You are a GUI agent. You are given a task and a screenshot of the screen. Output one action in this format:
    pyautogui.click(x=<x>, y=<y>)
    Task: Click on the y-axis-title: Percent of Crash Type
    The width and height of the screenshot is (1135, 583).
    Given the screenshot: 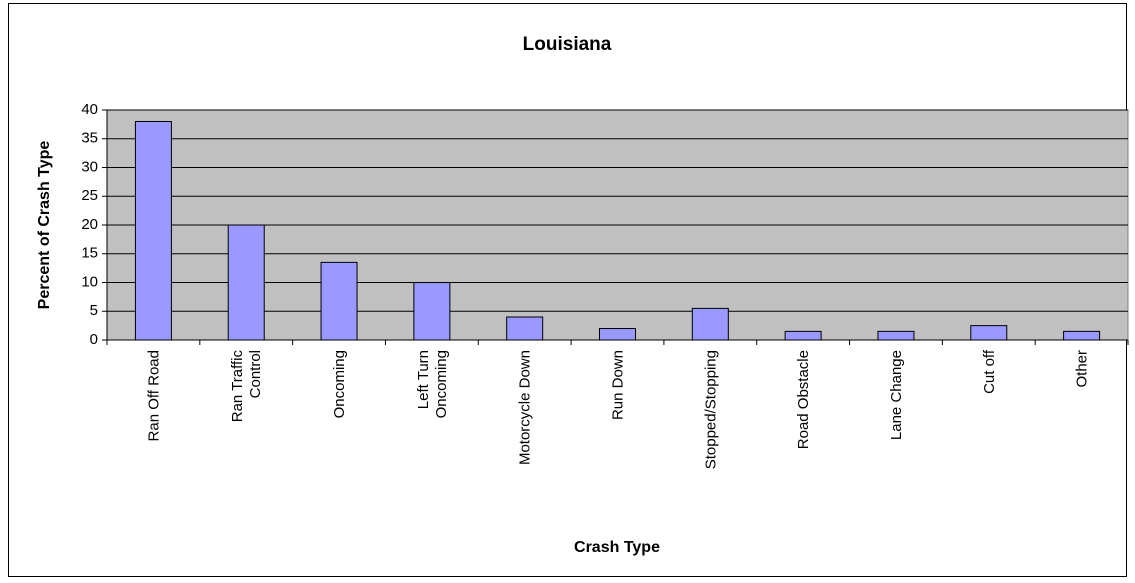 What is the action you would take?
    pyautogui.click(x=44, y=225)
    